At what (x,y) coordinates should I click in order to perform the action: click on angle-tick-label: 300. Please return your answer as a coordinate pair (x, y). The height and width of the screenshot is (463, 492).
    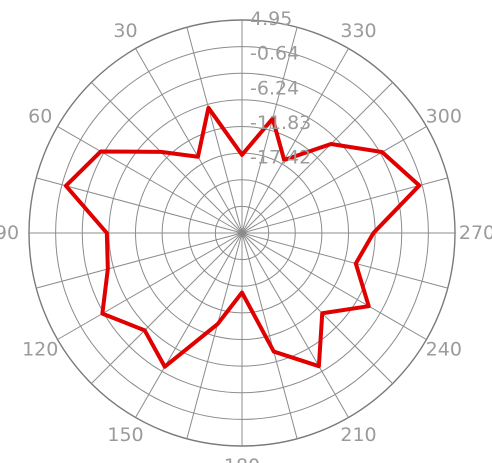
    Looking at the image, I should click on (444, 117).